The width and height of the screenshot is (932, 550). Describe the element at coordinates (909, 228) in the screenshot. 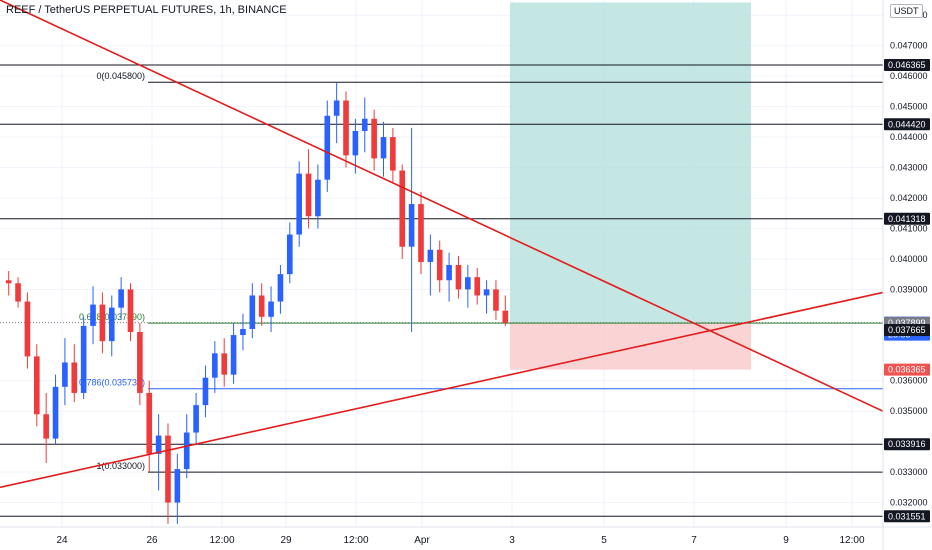

I see `price-tick-label: 0.041000` at that location.